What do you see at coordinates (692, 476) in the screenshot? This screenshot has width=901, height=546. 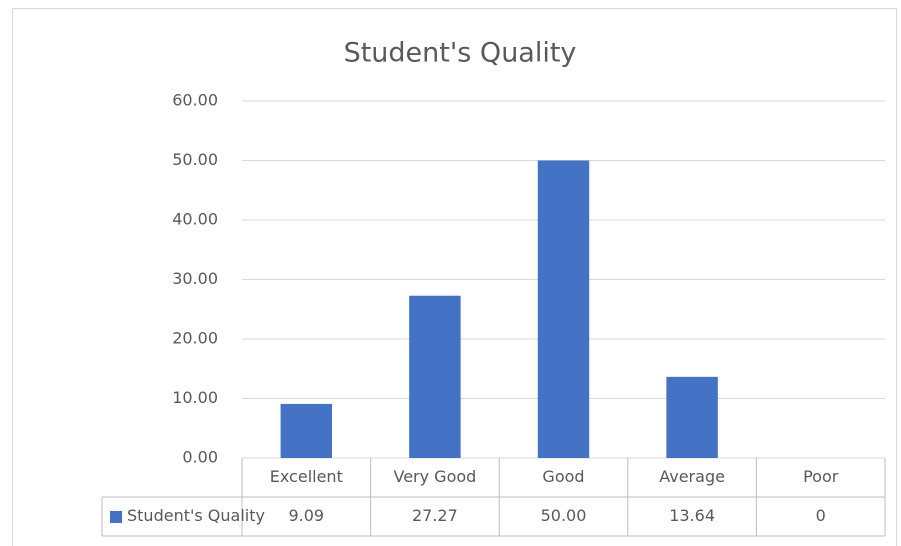 I see `x-tick-label: Average` at bounding box center [692, 476].